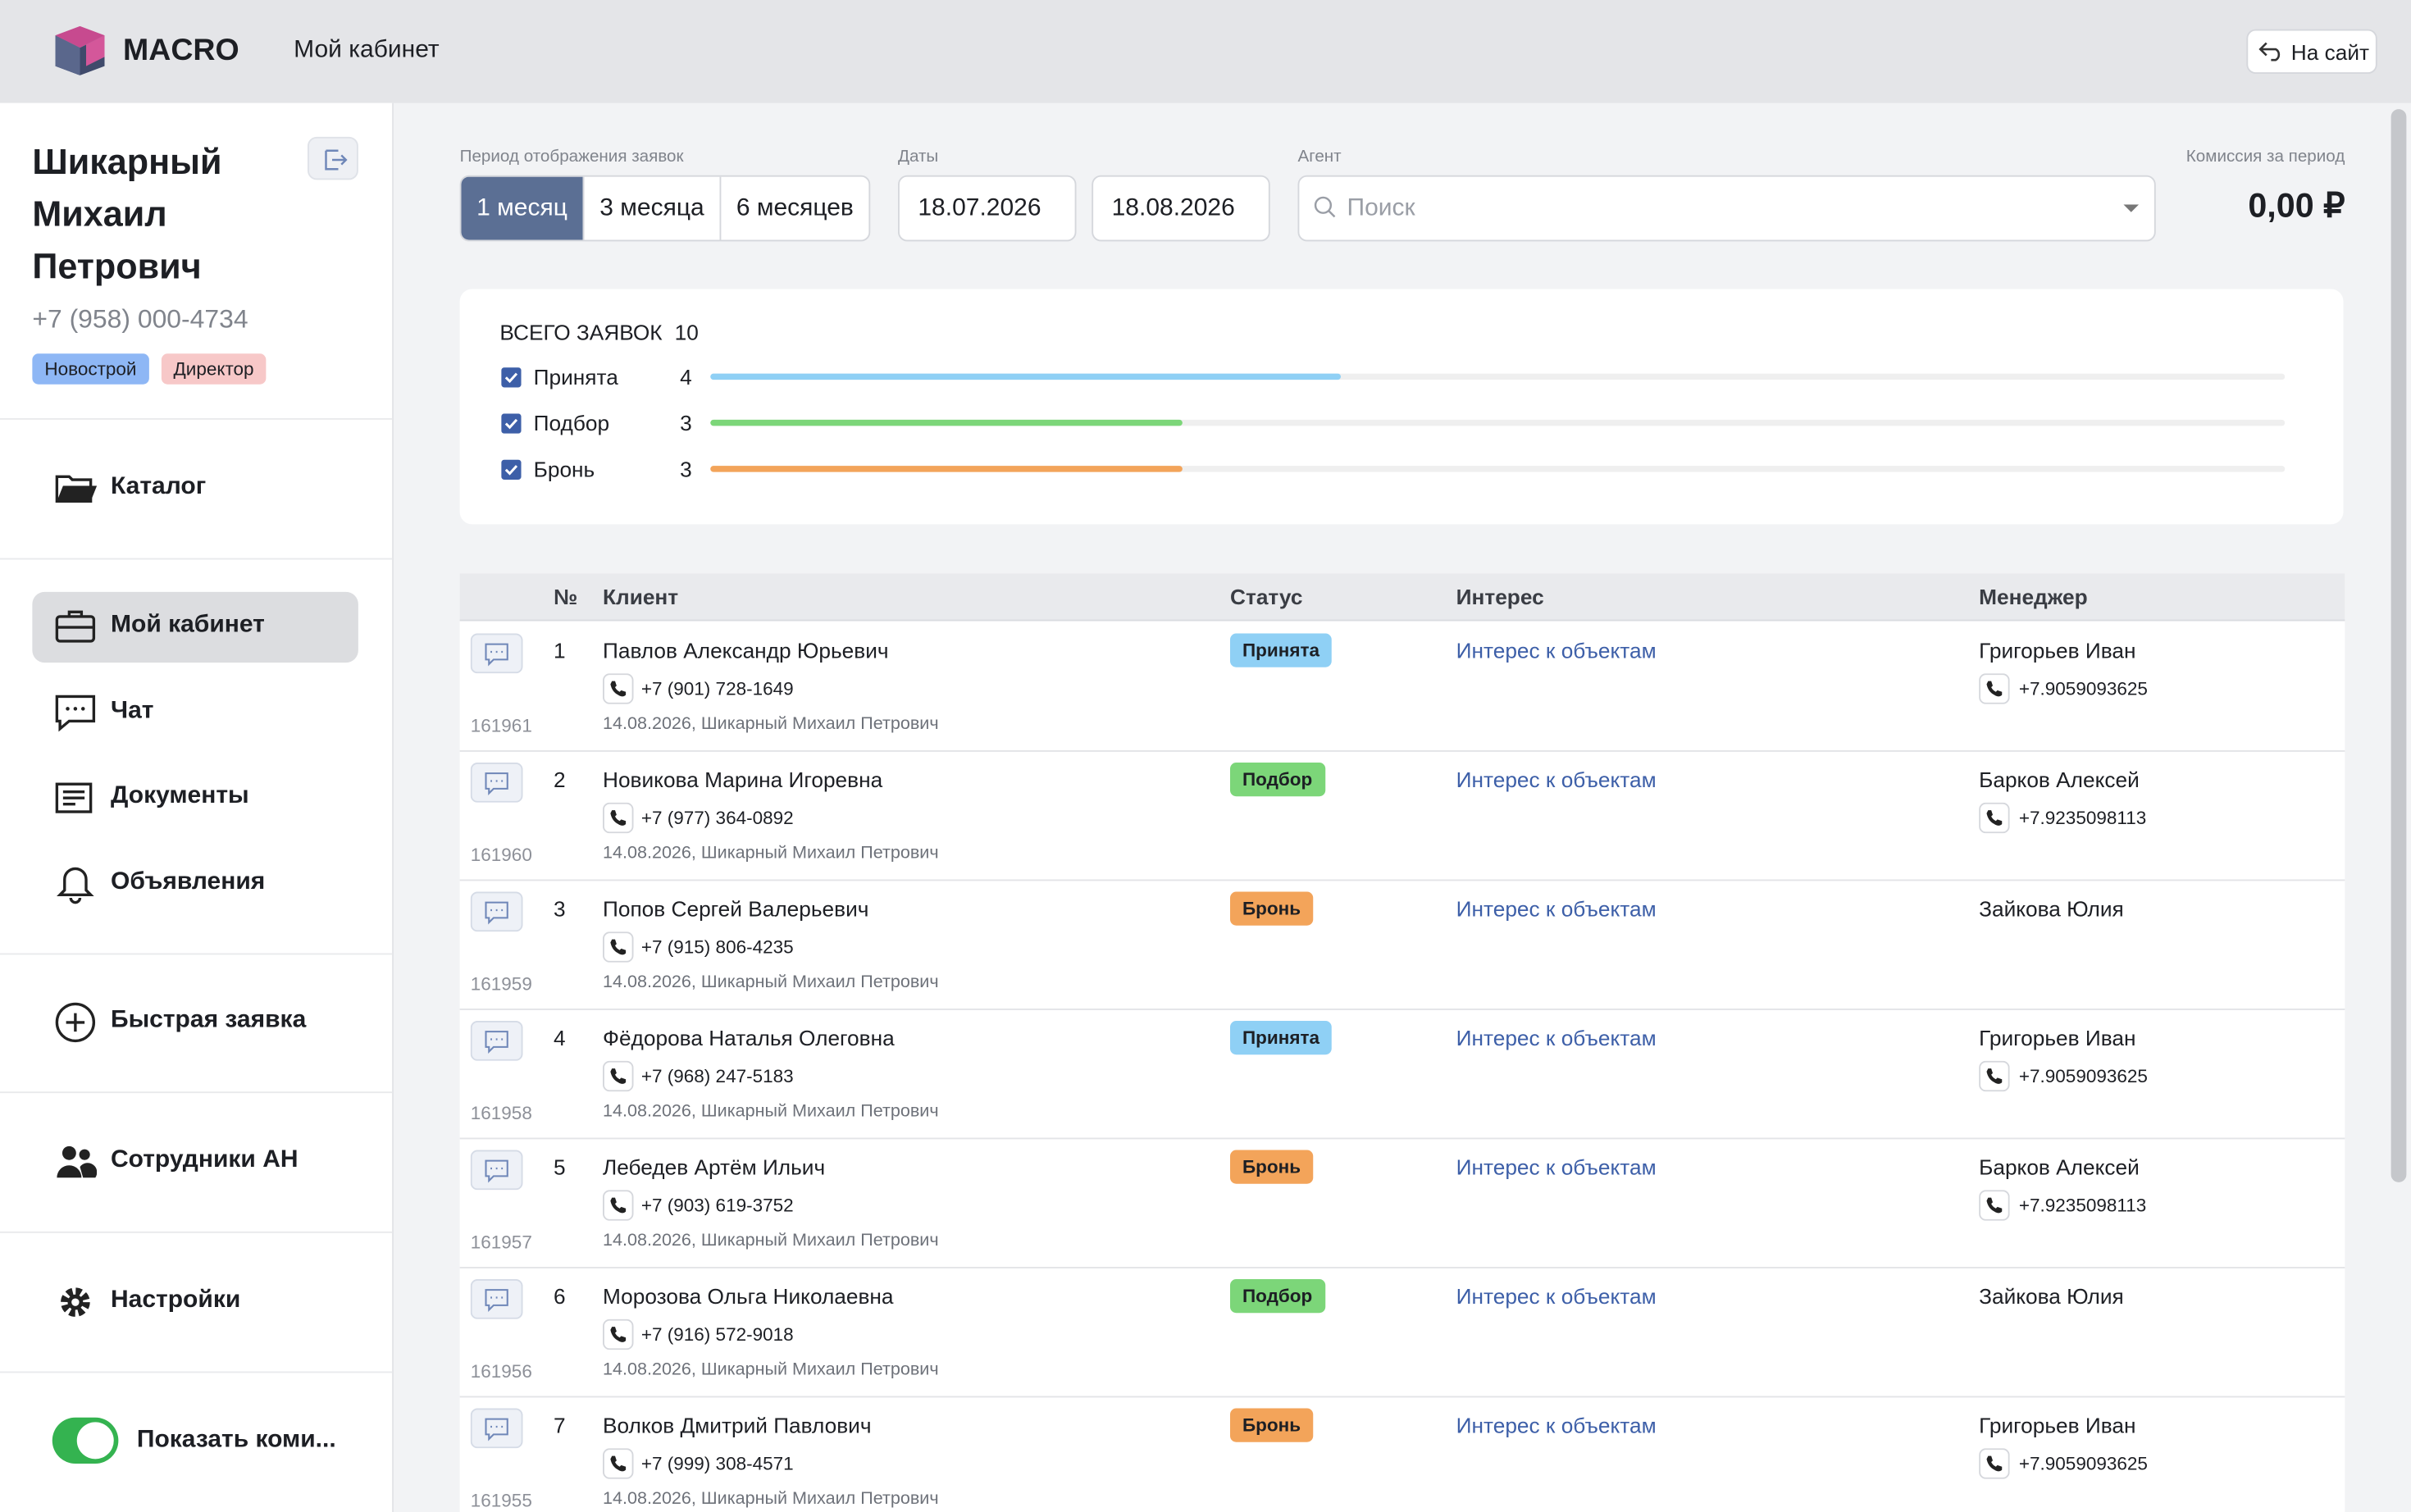  I want to click on period-option: 1 месяц, so click(522, 208).